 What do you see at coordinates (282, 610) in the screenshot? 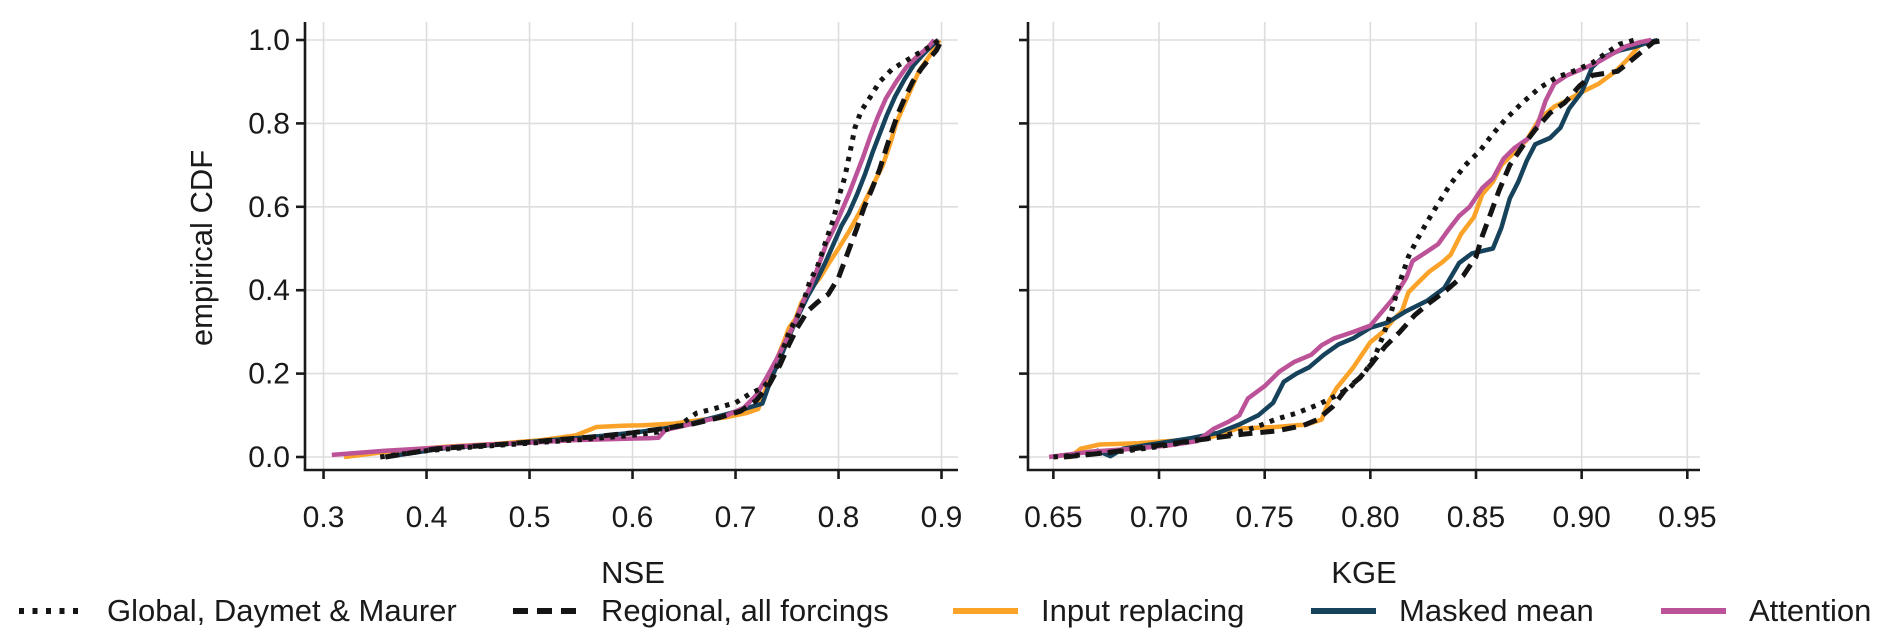
I see `legend-label: Global, Daymet & Maurer` at bounding box center [282, 610].